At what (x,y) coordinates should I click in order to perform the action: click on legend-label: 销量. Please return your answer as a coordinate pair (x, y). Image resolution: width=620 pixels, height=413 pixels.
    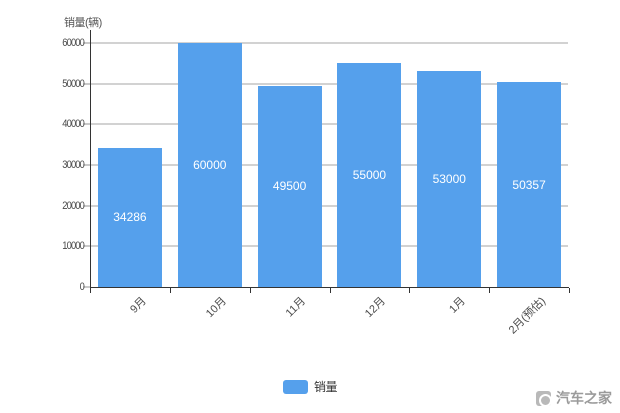
    Looking at the image, I should click on (325, 387).